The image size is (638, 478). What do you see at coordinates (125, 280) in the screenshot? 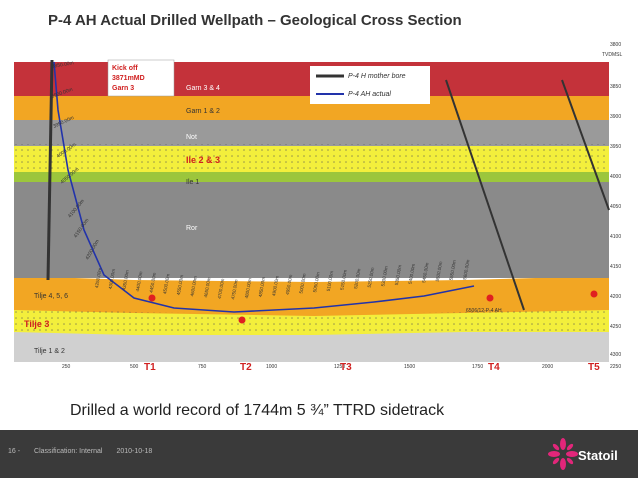
I see `md-label: 4350.00m` at bounding box center [125, 280].